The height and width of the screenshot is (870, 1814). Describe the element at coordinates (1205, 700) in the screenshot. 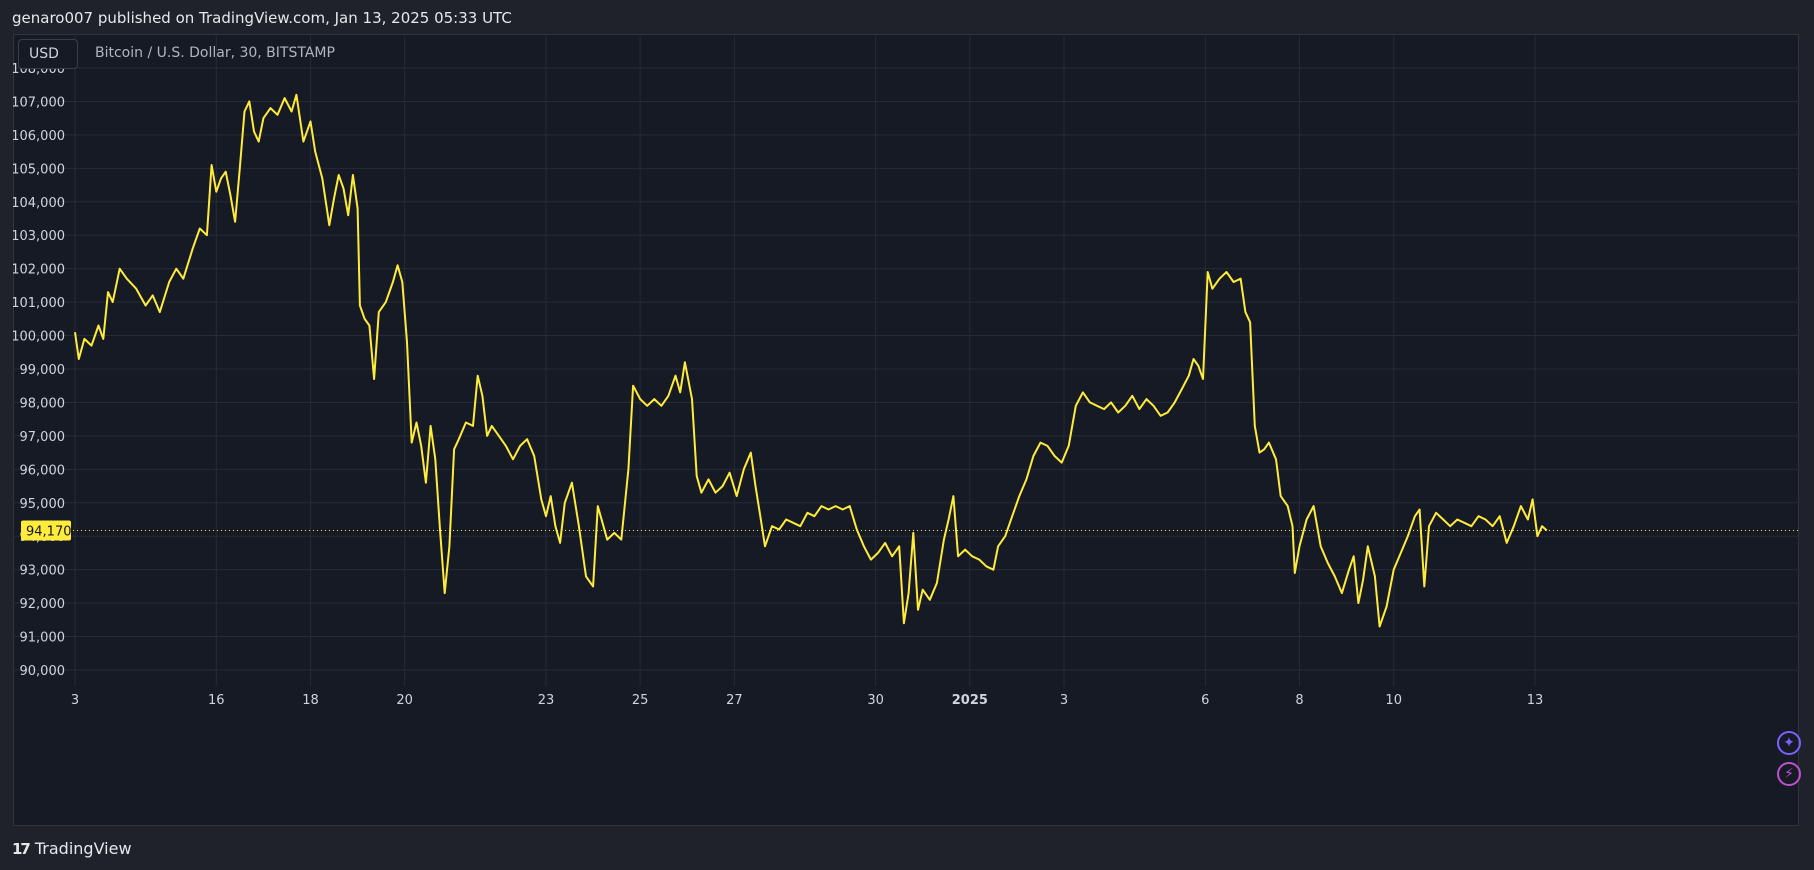

I see `x-tick-label: 6` at that location.